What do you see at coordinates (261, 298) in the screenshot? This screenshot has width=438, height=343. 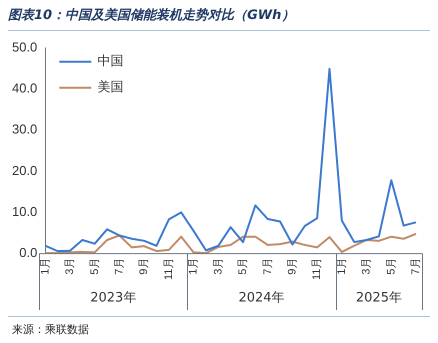 I see `text: 2024年` at bounding box center [261, 298].